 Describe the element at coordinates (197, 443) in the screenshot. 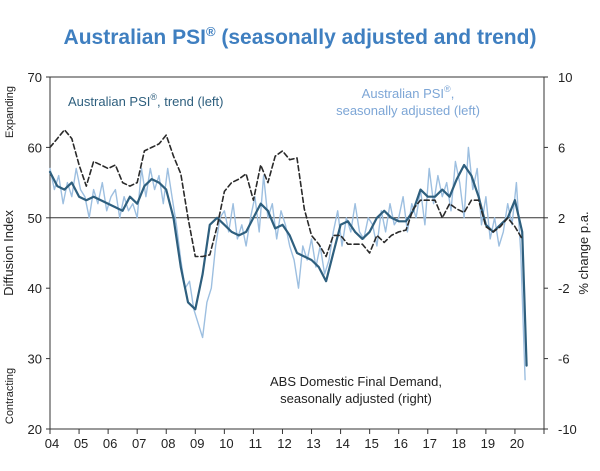

I see `x-tick-label: 09` at that location.